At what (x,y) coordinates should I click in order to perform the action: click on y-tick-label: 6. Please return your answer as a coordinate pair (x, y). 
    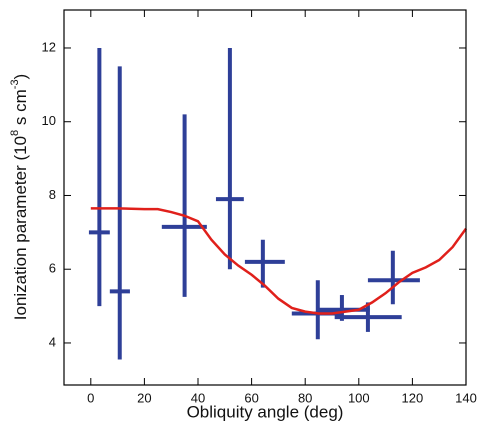
    Looking at the image, I should click on (52, 268).